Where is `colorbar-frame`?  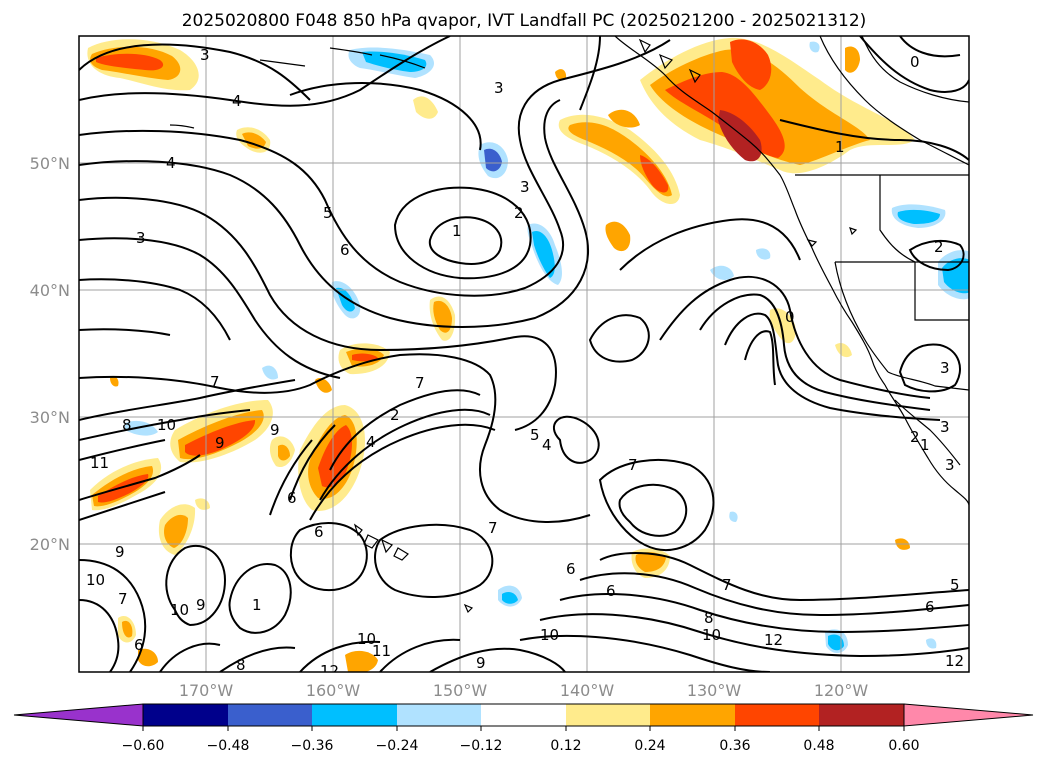 colorbar-frame is located at coordinates (523, 715).